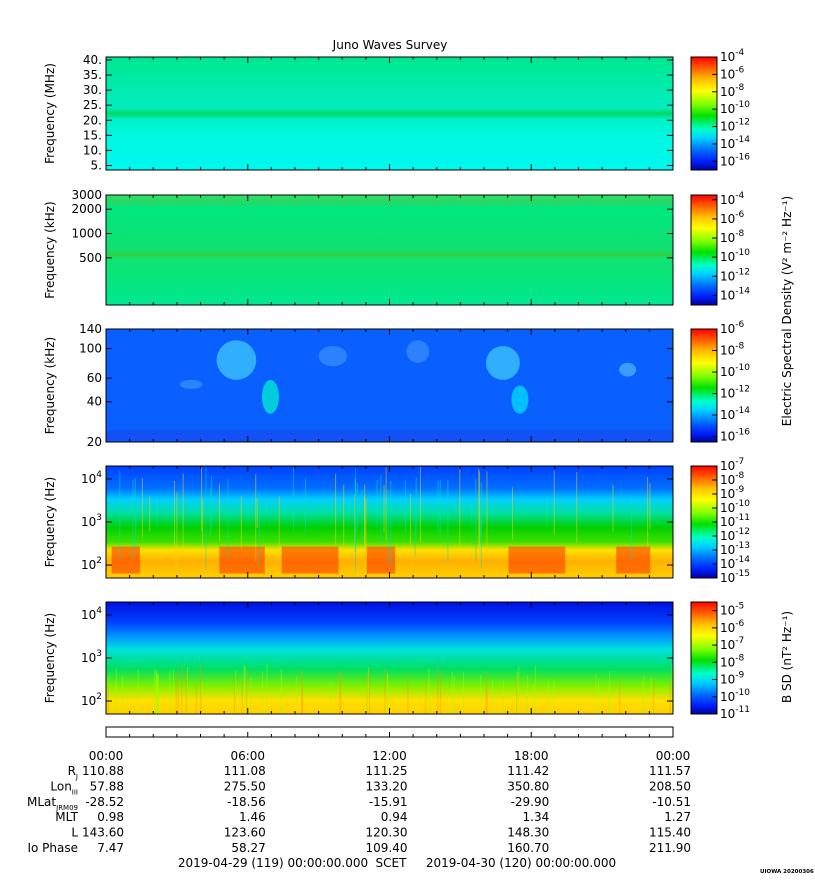  What do you see at coordinates (735, 713) in the screenshot?
I see `colorbar-tick-label: 10⁻¹¹` at bounding box center [735, 713].